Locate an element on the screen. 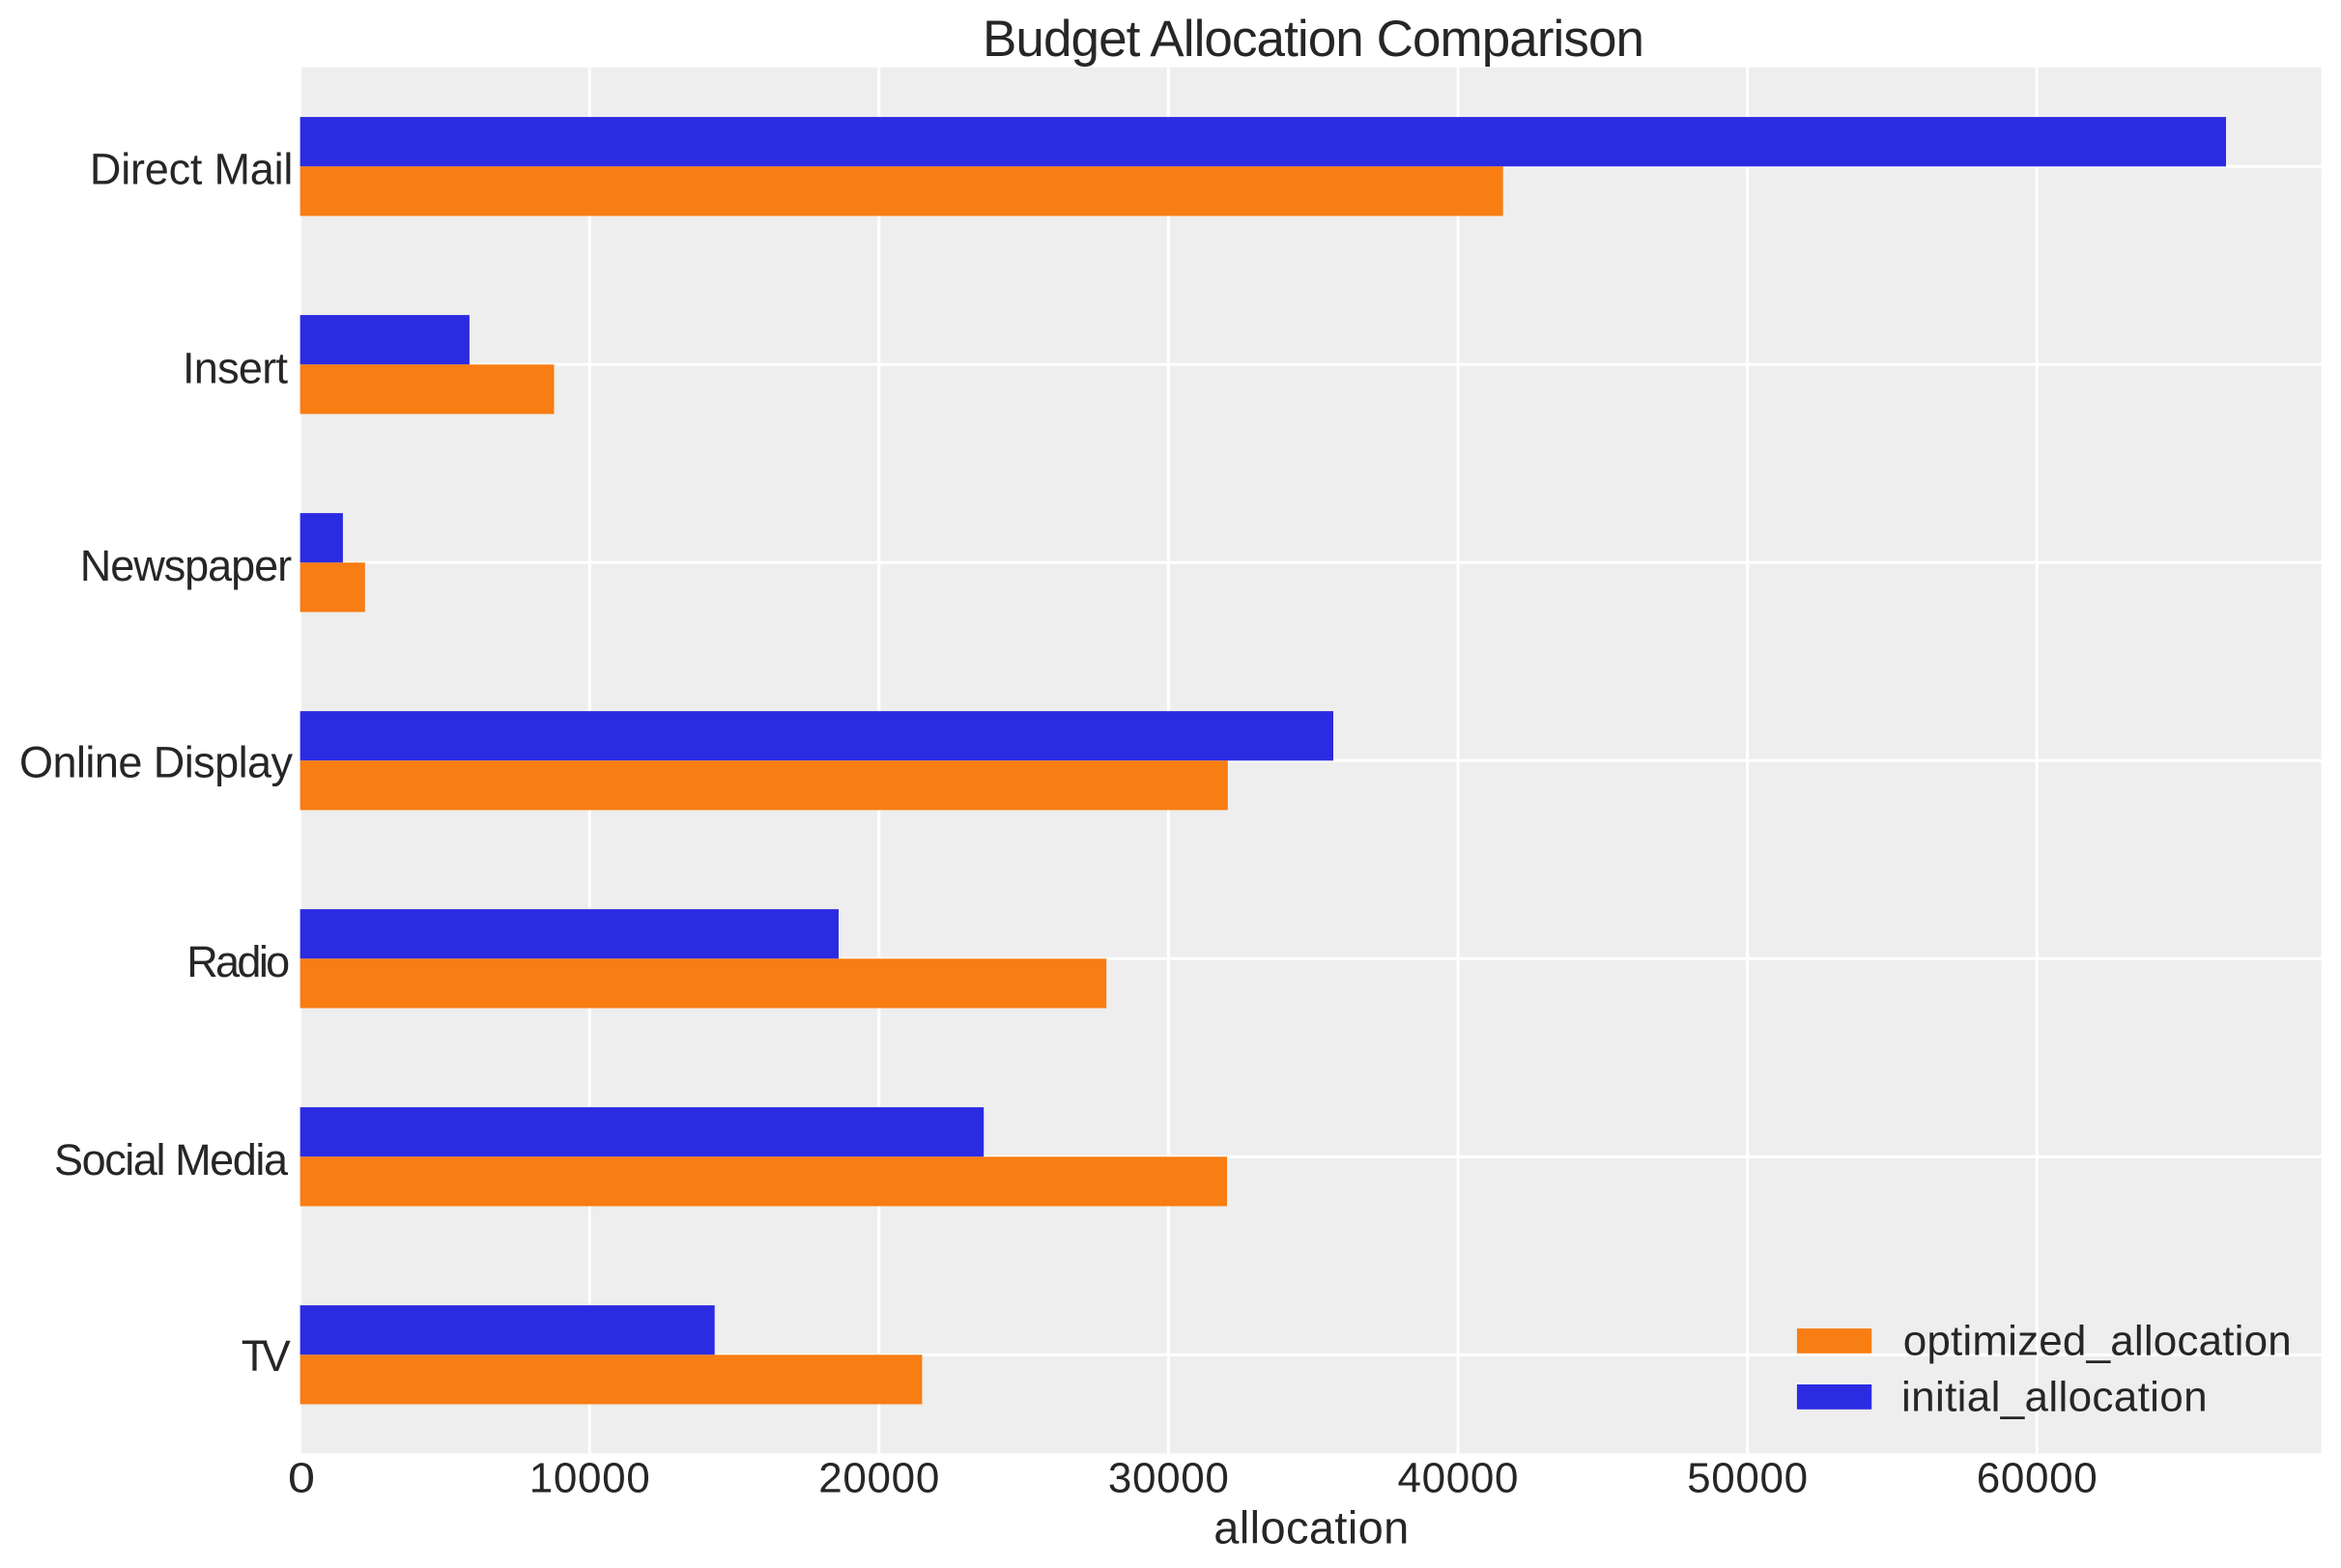 This screenshot has height=1568, width=2341. svg-text: optimized_allocation is located at coordinates (2097, 1340).